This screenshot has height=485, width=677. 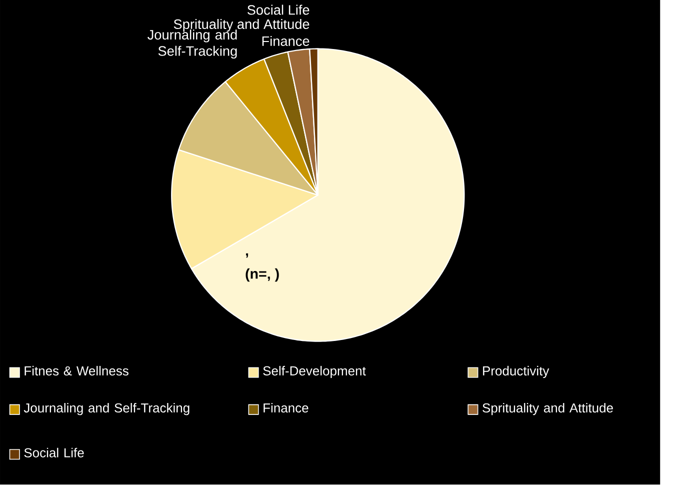 I want to click on text: (n=, ), so click(x=262, y=275).